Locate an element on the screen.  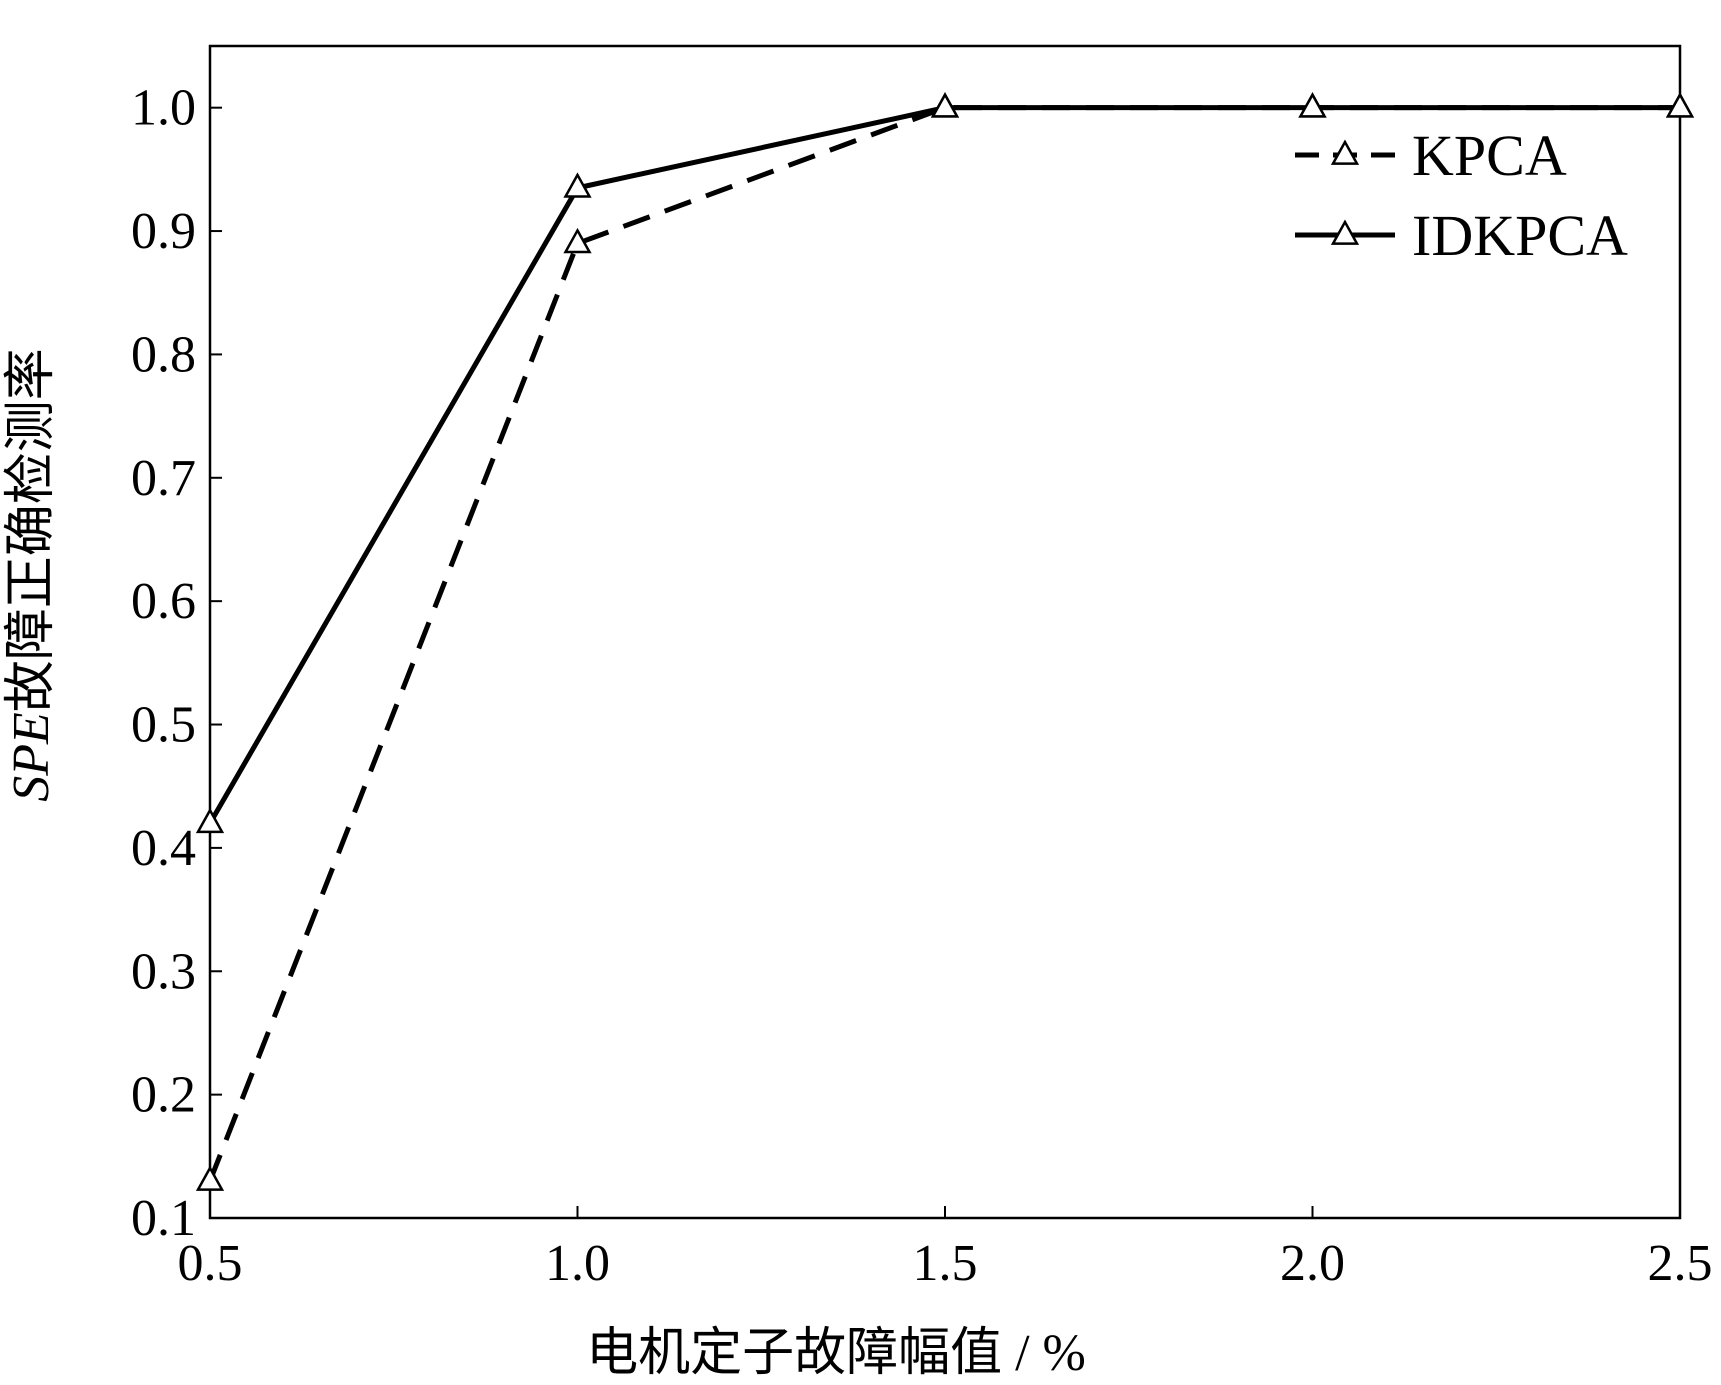
y-tick-label: 0.1 is located at coordinates (163, 1218).